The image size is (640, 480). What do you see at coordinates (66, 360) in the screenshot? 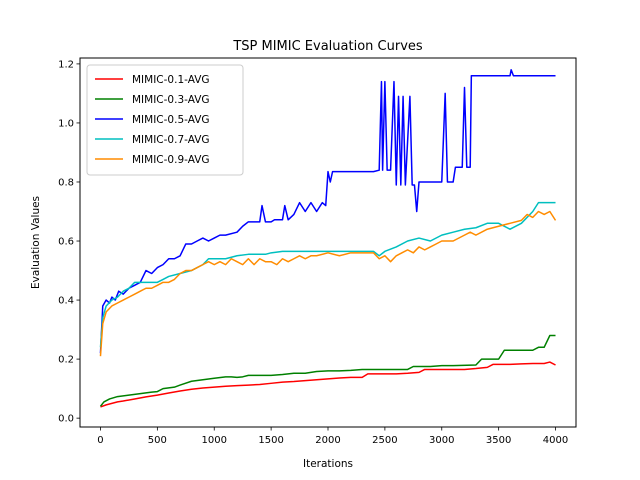
I see `y-tick-label: 0.2` at bounding box center [66, 360].